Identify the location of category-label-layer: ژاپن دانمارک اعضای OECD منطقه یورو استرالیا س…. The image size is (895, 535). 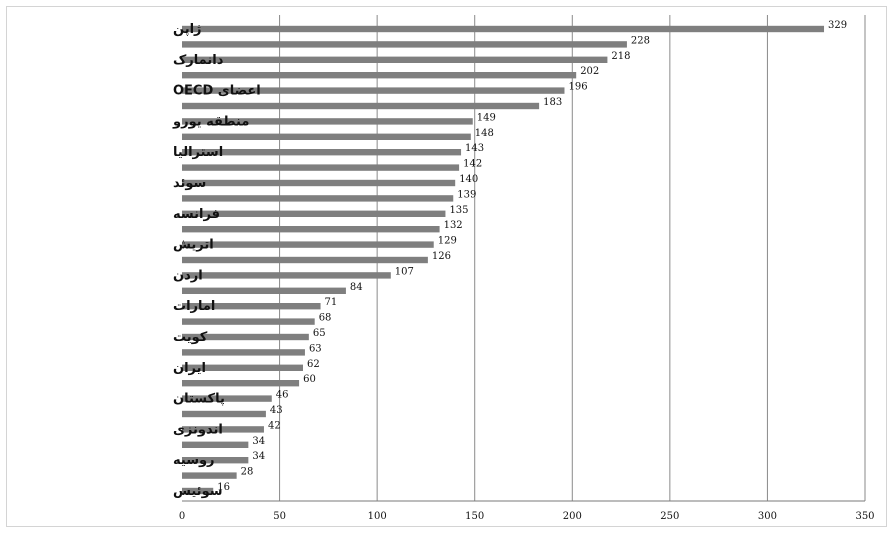
(216, 260).